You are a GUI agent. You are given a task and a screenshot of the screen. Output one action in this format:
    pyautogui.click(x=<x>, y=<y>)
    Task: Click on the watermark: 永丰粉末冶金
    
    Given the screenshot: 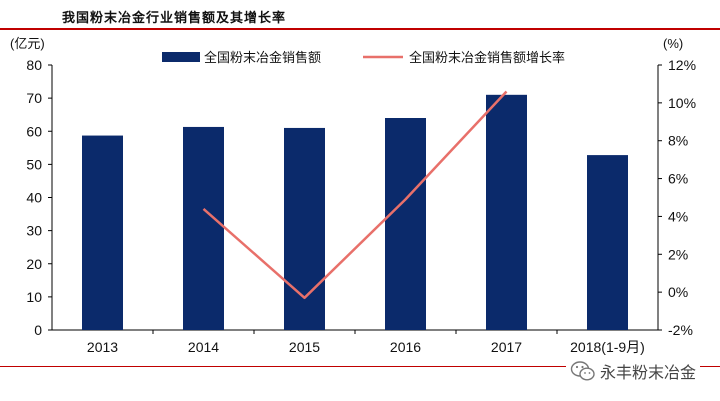 What is the action you would take?
    pyautogui.click(x=632, y=371)
    